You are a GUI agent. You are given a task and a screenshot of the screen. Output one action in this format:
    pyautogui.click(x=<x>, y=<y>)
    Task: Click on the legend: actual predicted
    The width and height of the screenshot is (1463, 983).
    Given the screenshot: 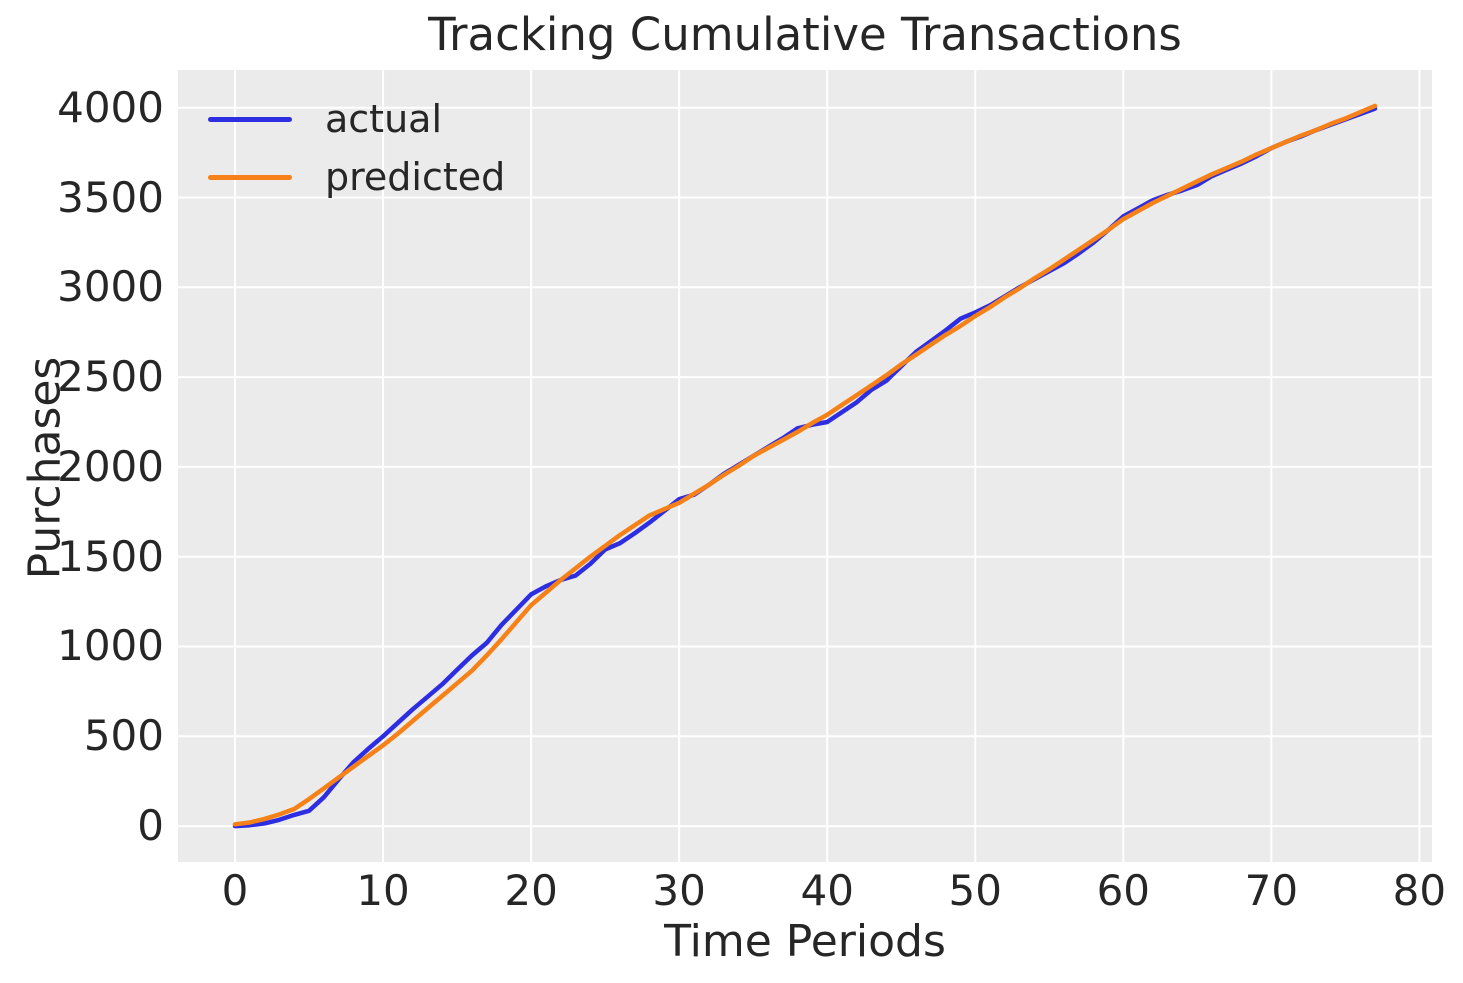 What is the action you would take?
    pyautogui.click(x=356, y=152)
    